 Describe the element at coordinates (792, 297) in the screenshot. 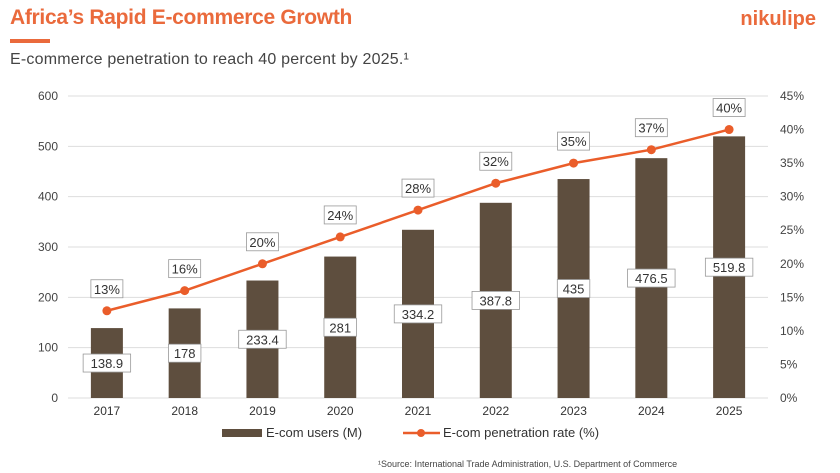

I see `right-tick-label: 15%` at that location.